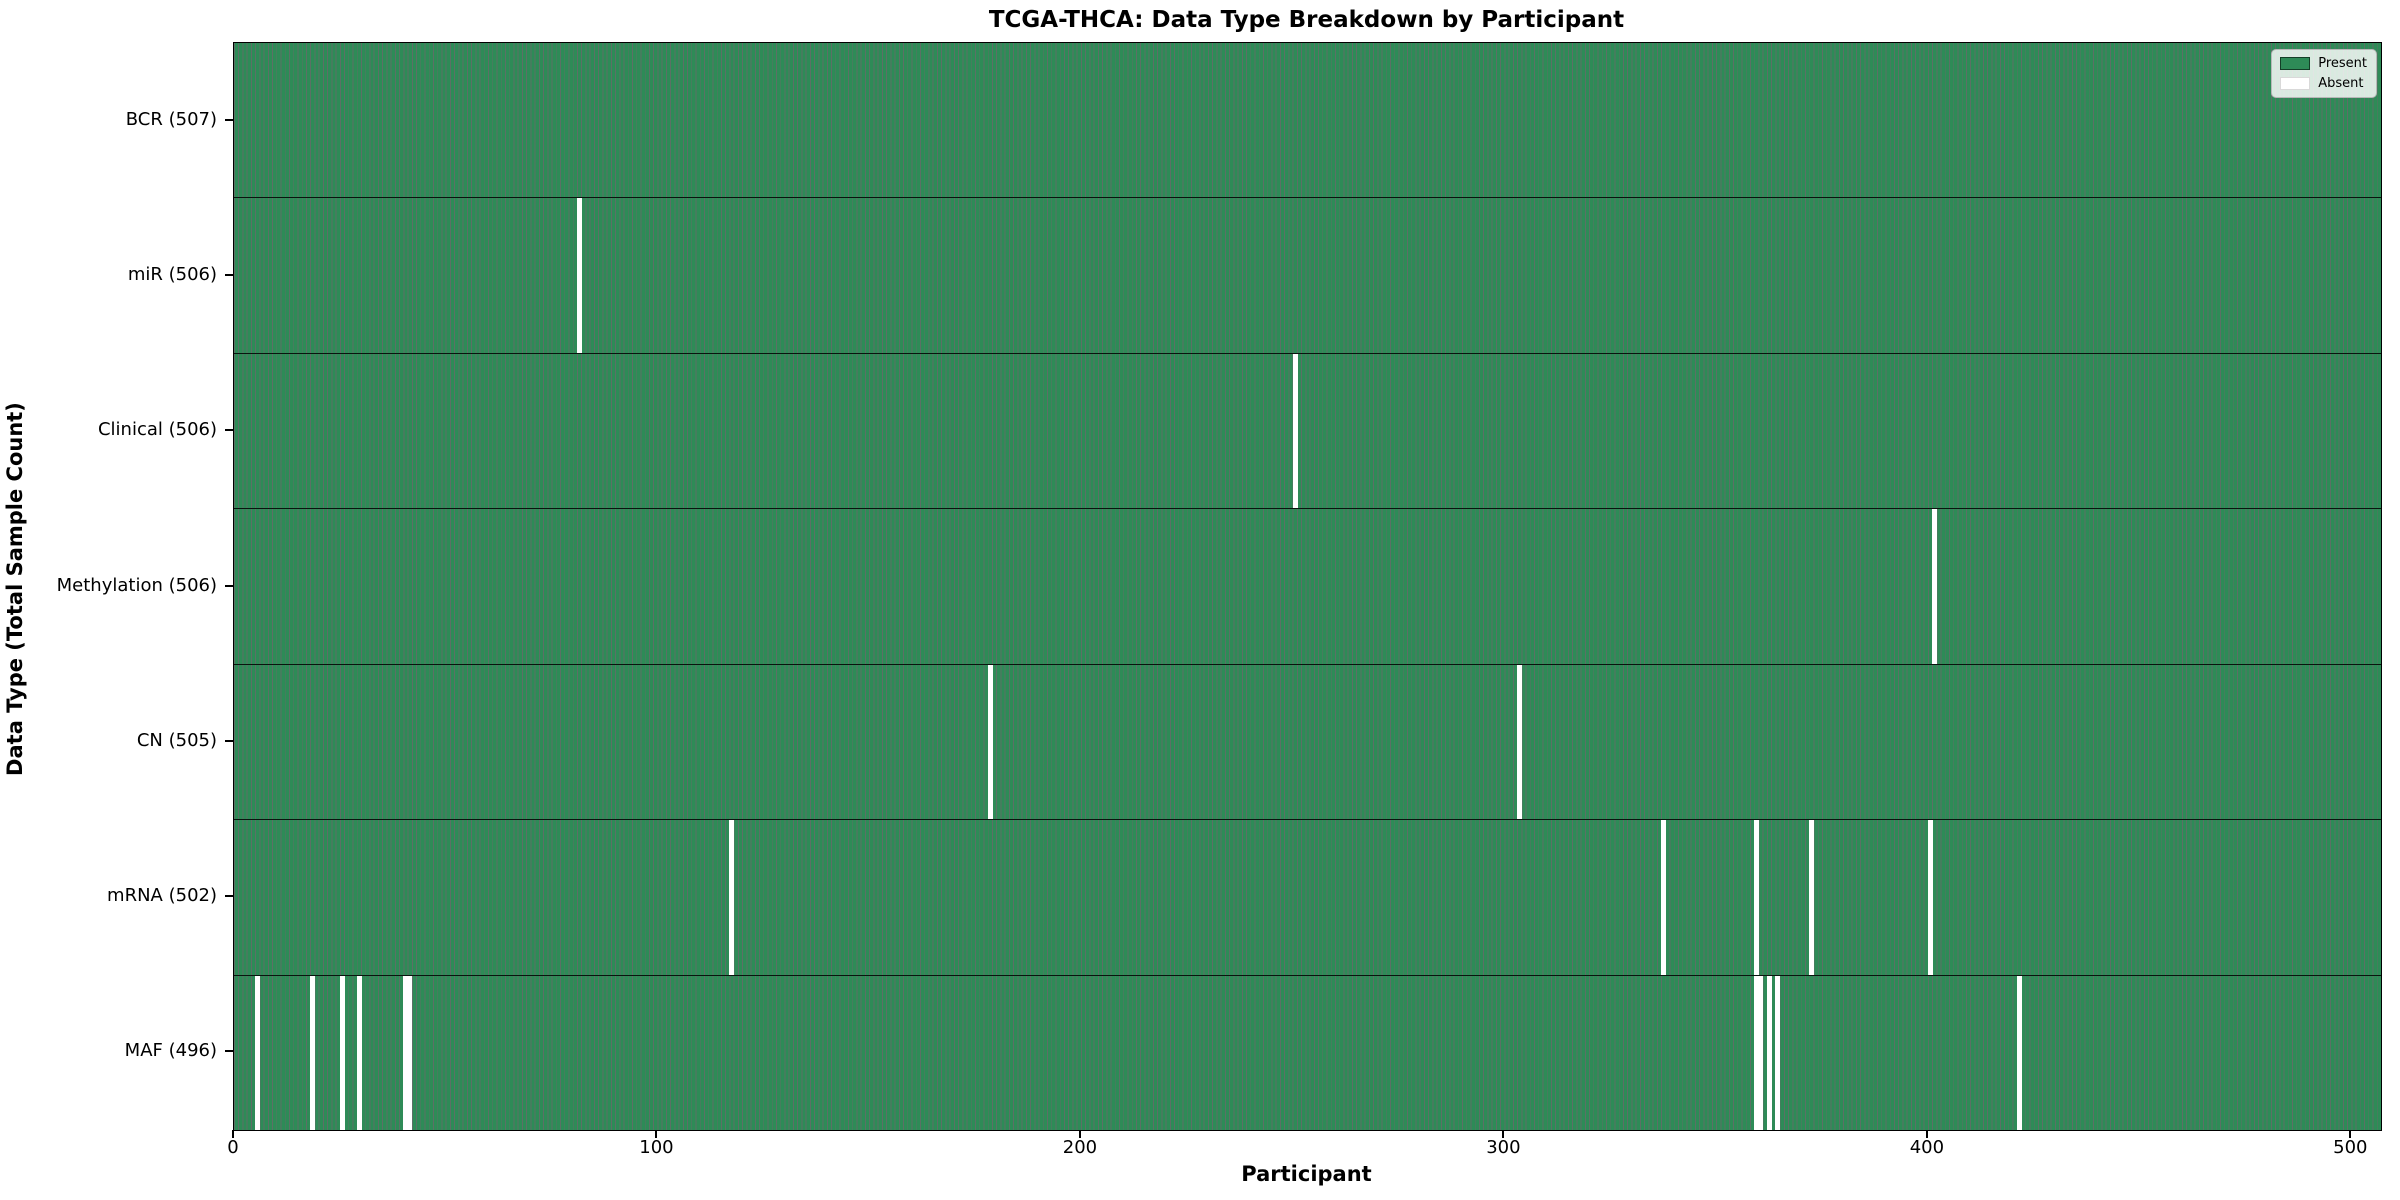 The height and width of the screenshot is (1200, 2400). I want to click on y-tick-label-methylation: Methylation (506), so click(136, 585).